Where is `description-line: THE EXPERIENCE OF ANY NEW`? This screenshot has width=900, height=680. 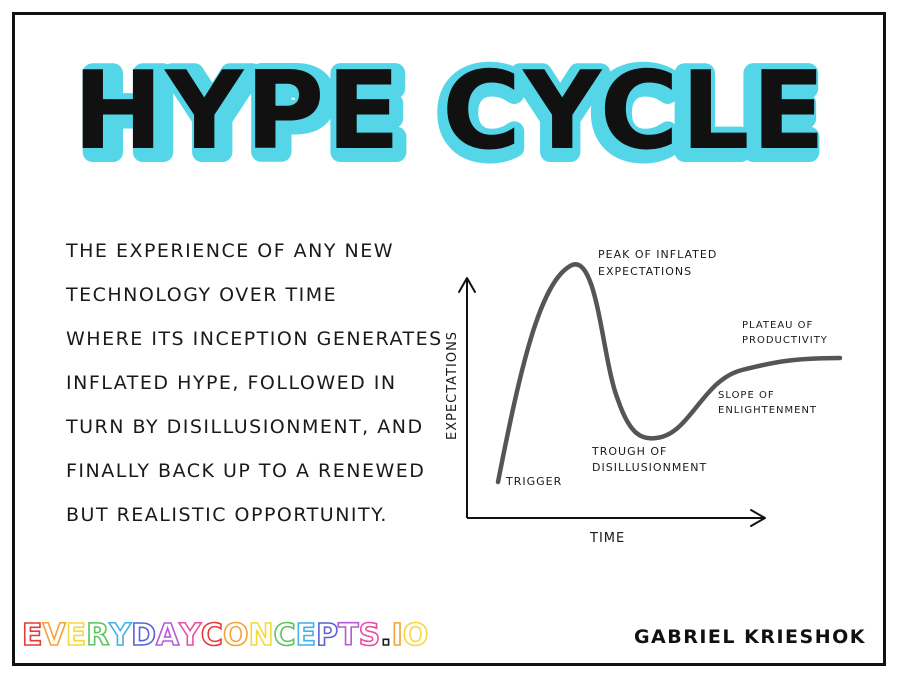
description-line: THE EXPERIENCE OF ANY NEW is located at coordinates (230, 251).